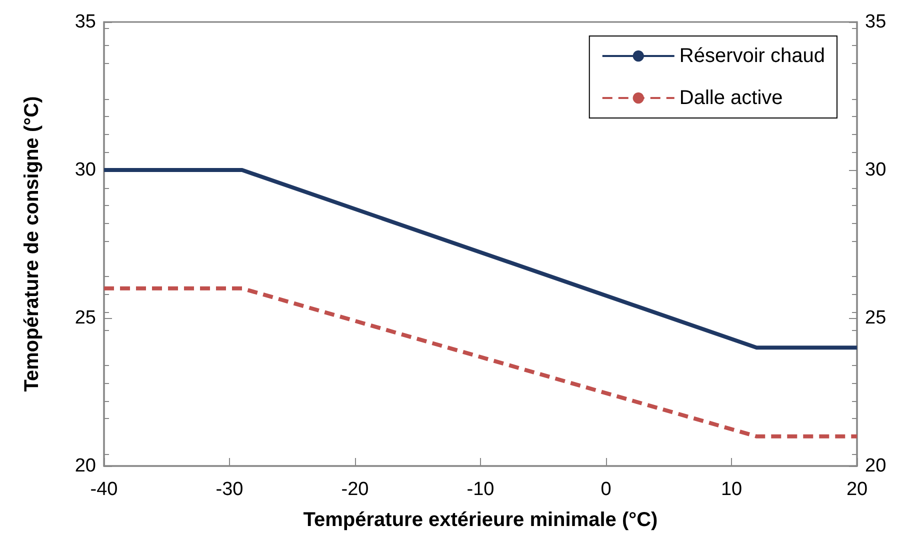 This screenshot has width=917, height=560. What do you see at coordinates (85, 466) in the screenshot?
I see `y-tick-label: 20` at bounding box center [85, 466].